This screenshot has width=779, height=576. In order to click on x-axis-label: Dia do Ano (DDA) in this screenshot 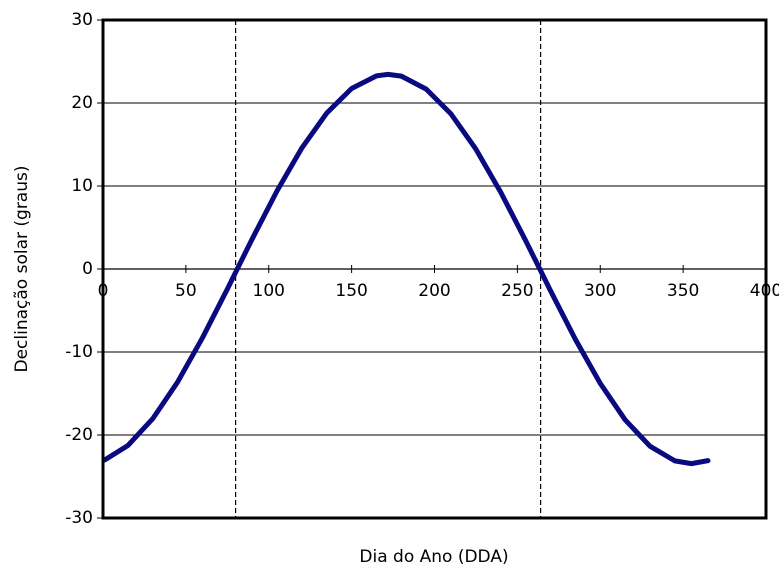, I will do `click(433, 557)`.